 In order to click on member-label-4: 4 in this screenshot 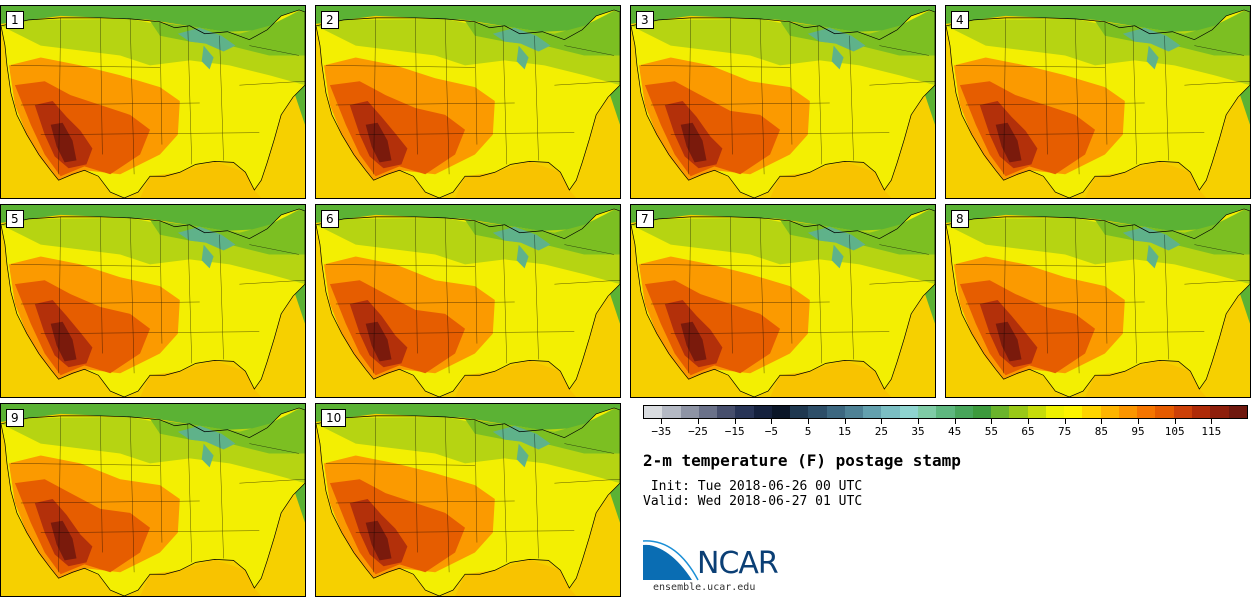, I will do `click(960, 20)`.